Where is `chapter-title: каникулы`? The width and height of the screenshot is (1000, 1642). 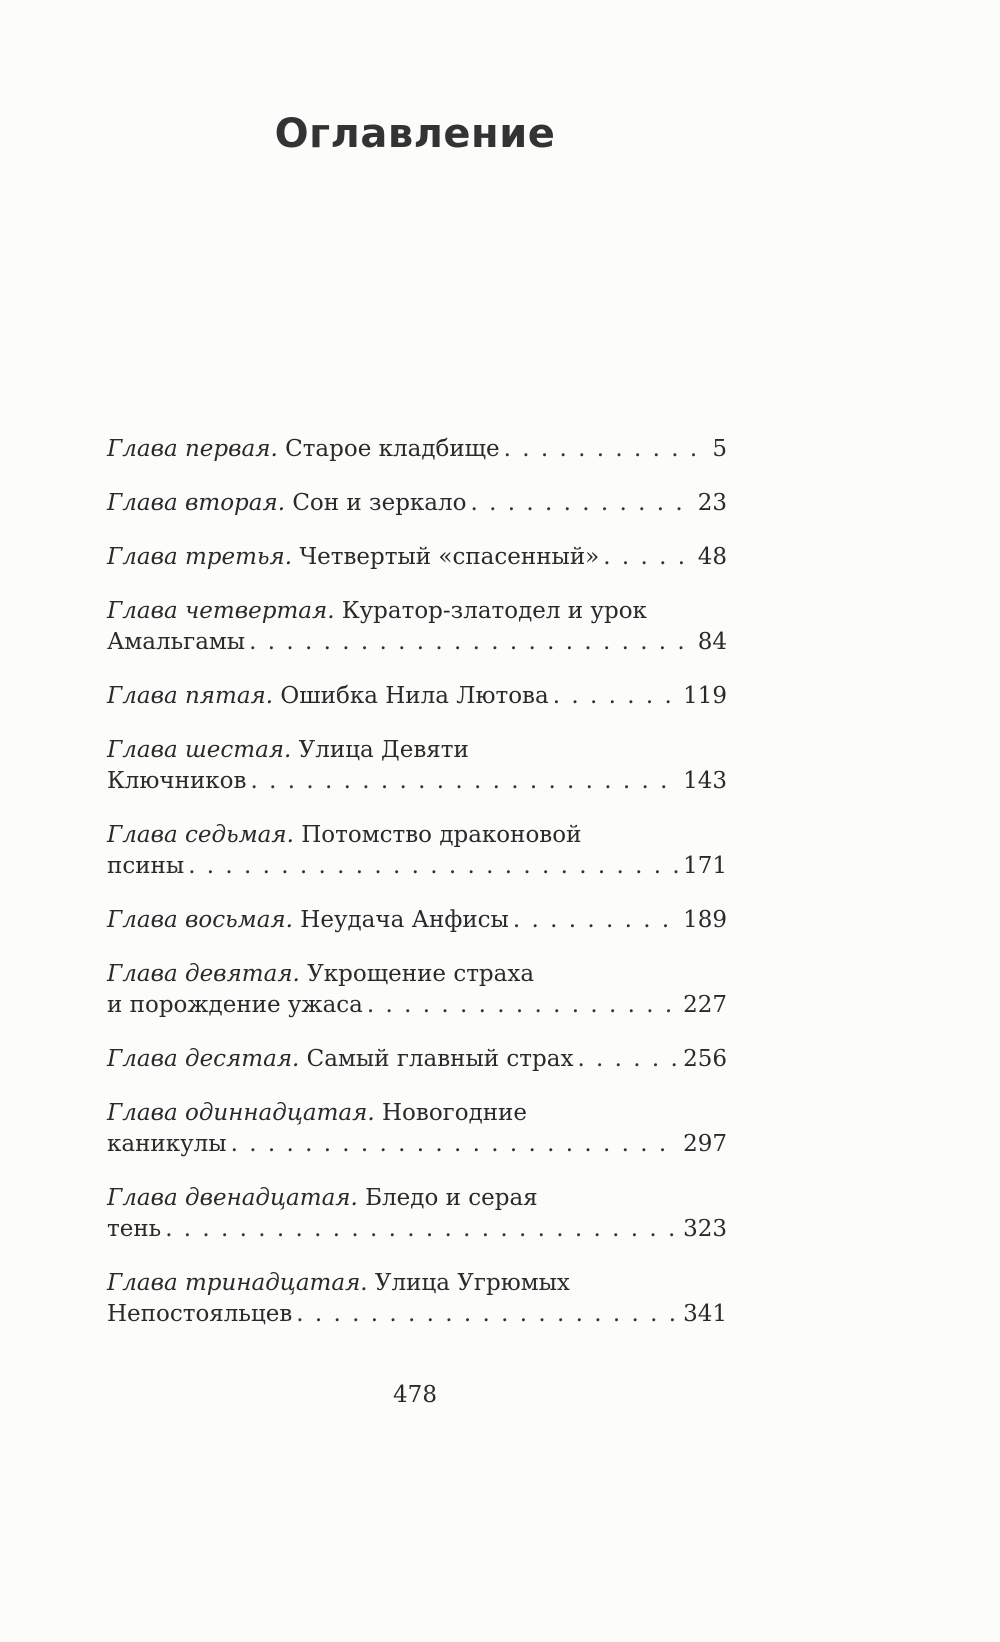 chapter-title: каникулы is located at coordinates (167, 1144).